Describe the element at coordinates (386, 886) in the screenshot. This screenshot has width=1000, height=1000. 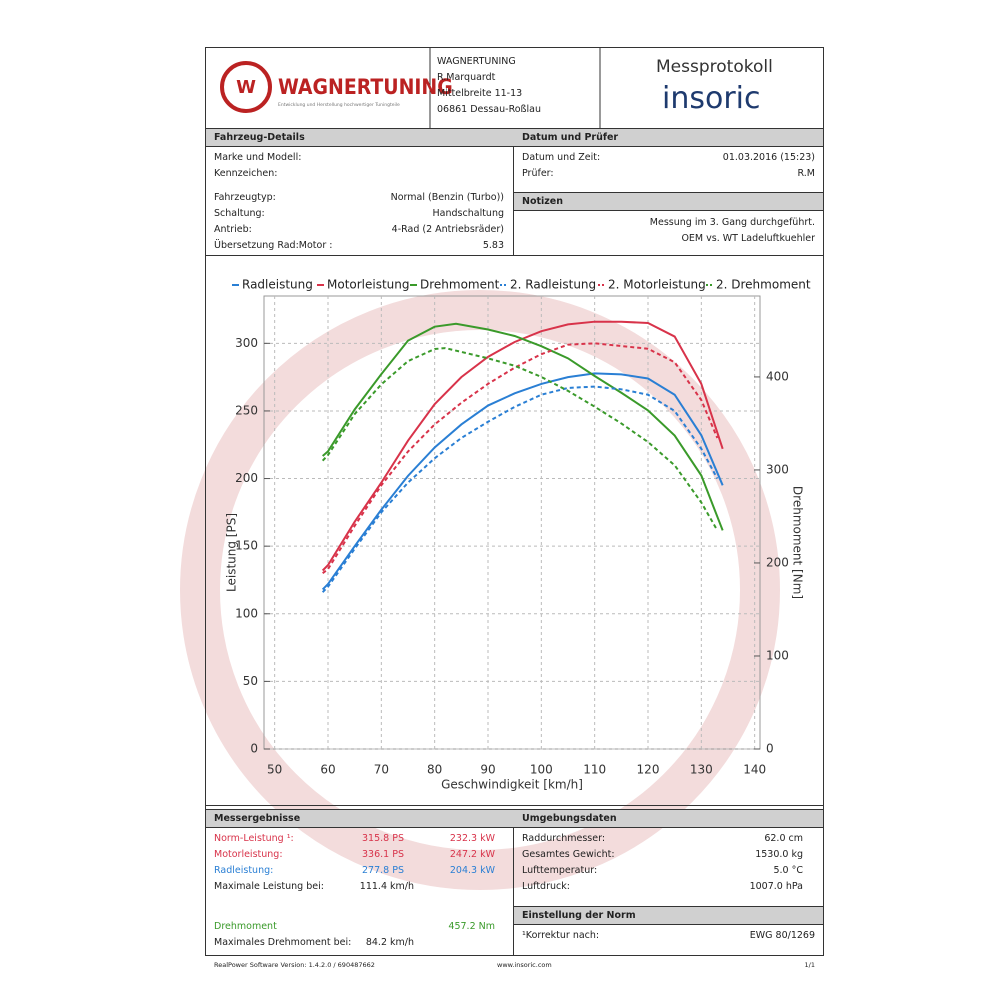
I see `result-value: 111.4 km/h` at that location.